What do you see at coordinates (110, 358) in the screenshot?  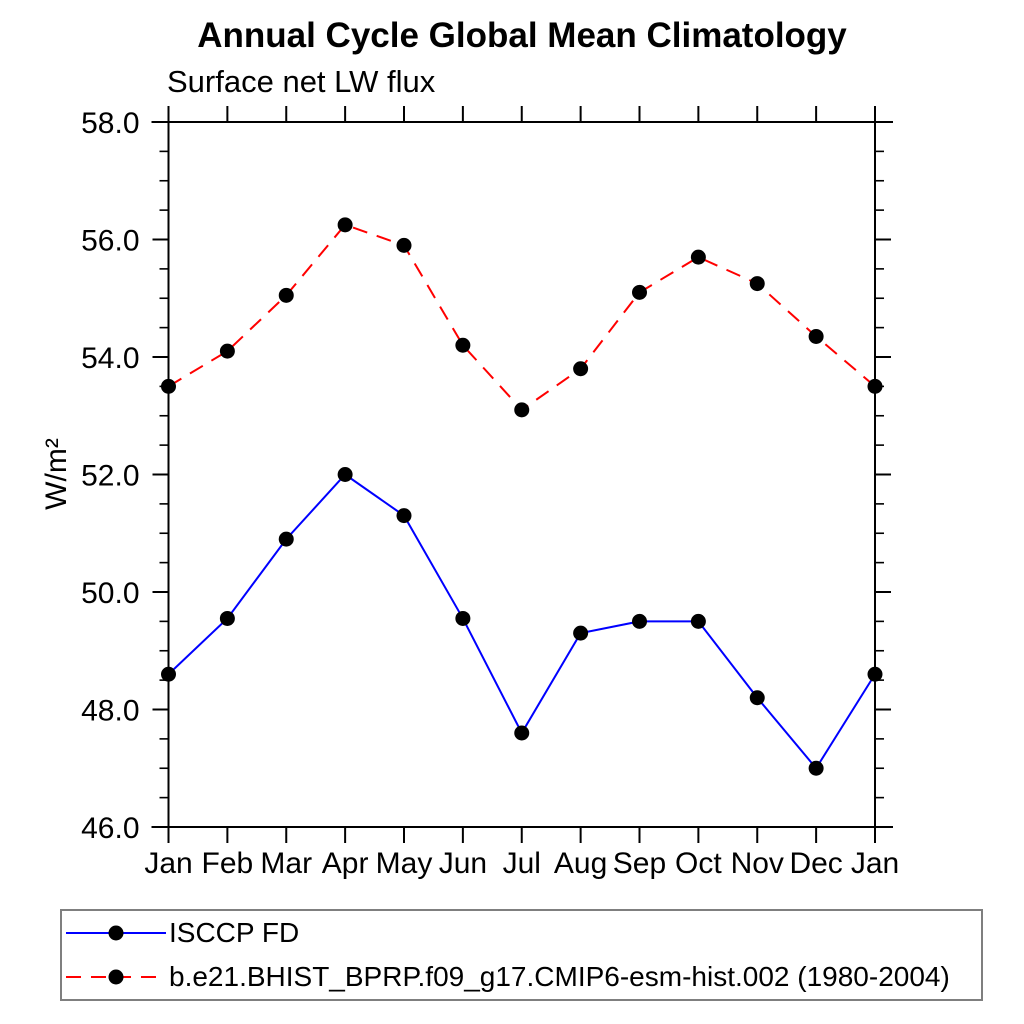 I see `y-tick-label: 54.0` at bounding box center [110, 358].